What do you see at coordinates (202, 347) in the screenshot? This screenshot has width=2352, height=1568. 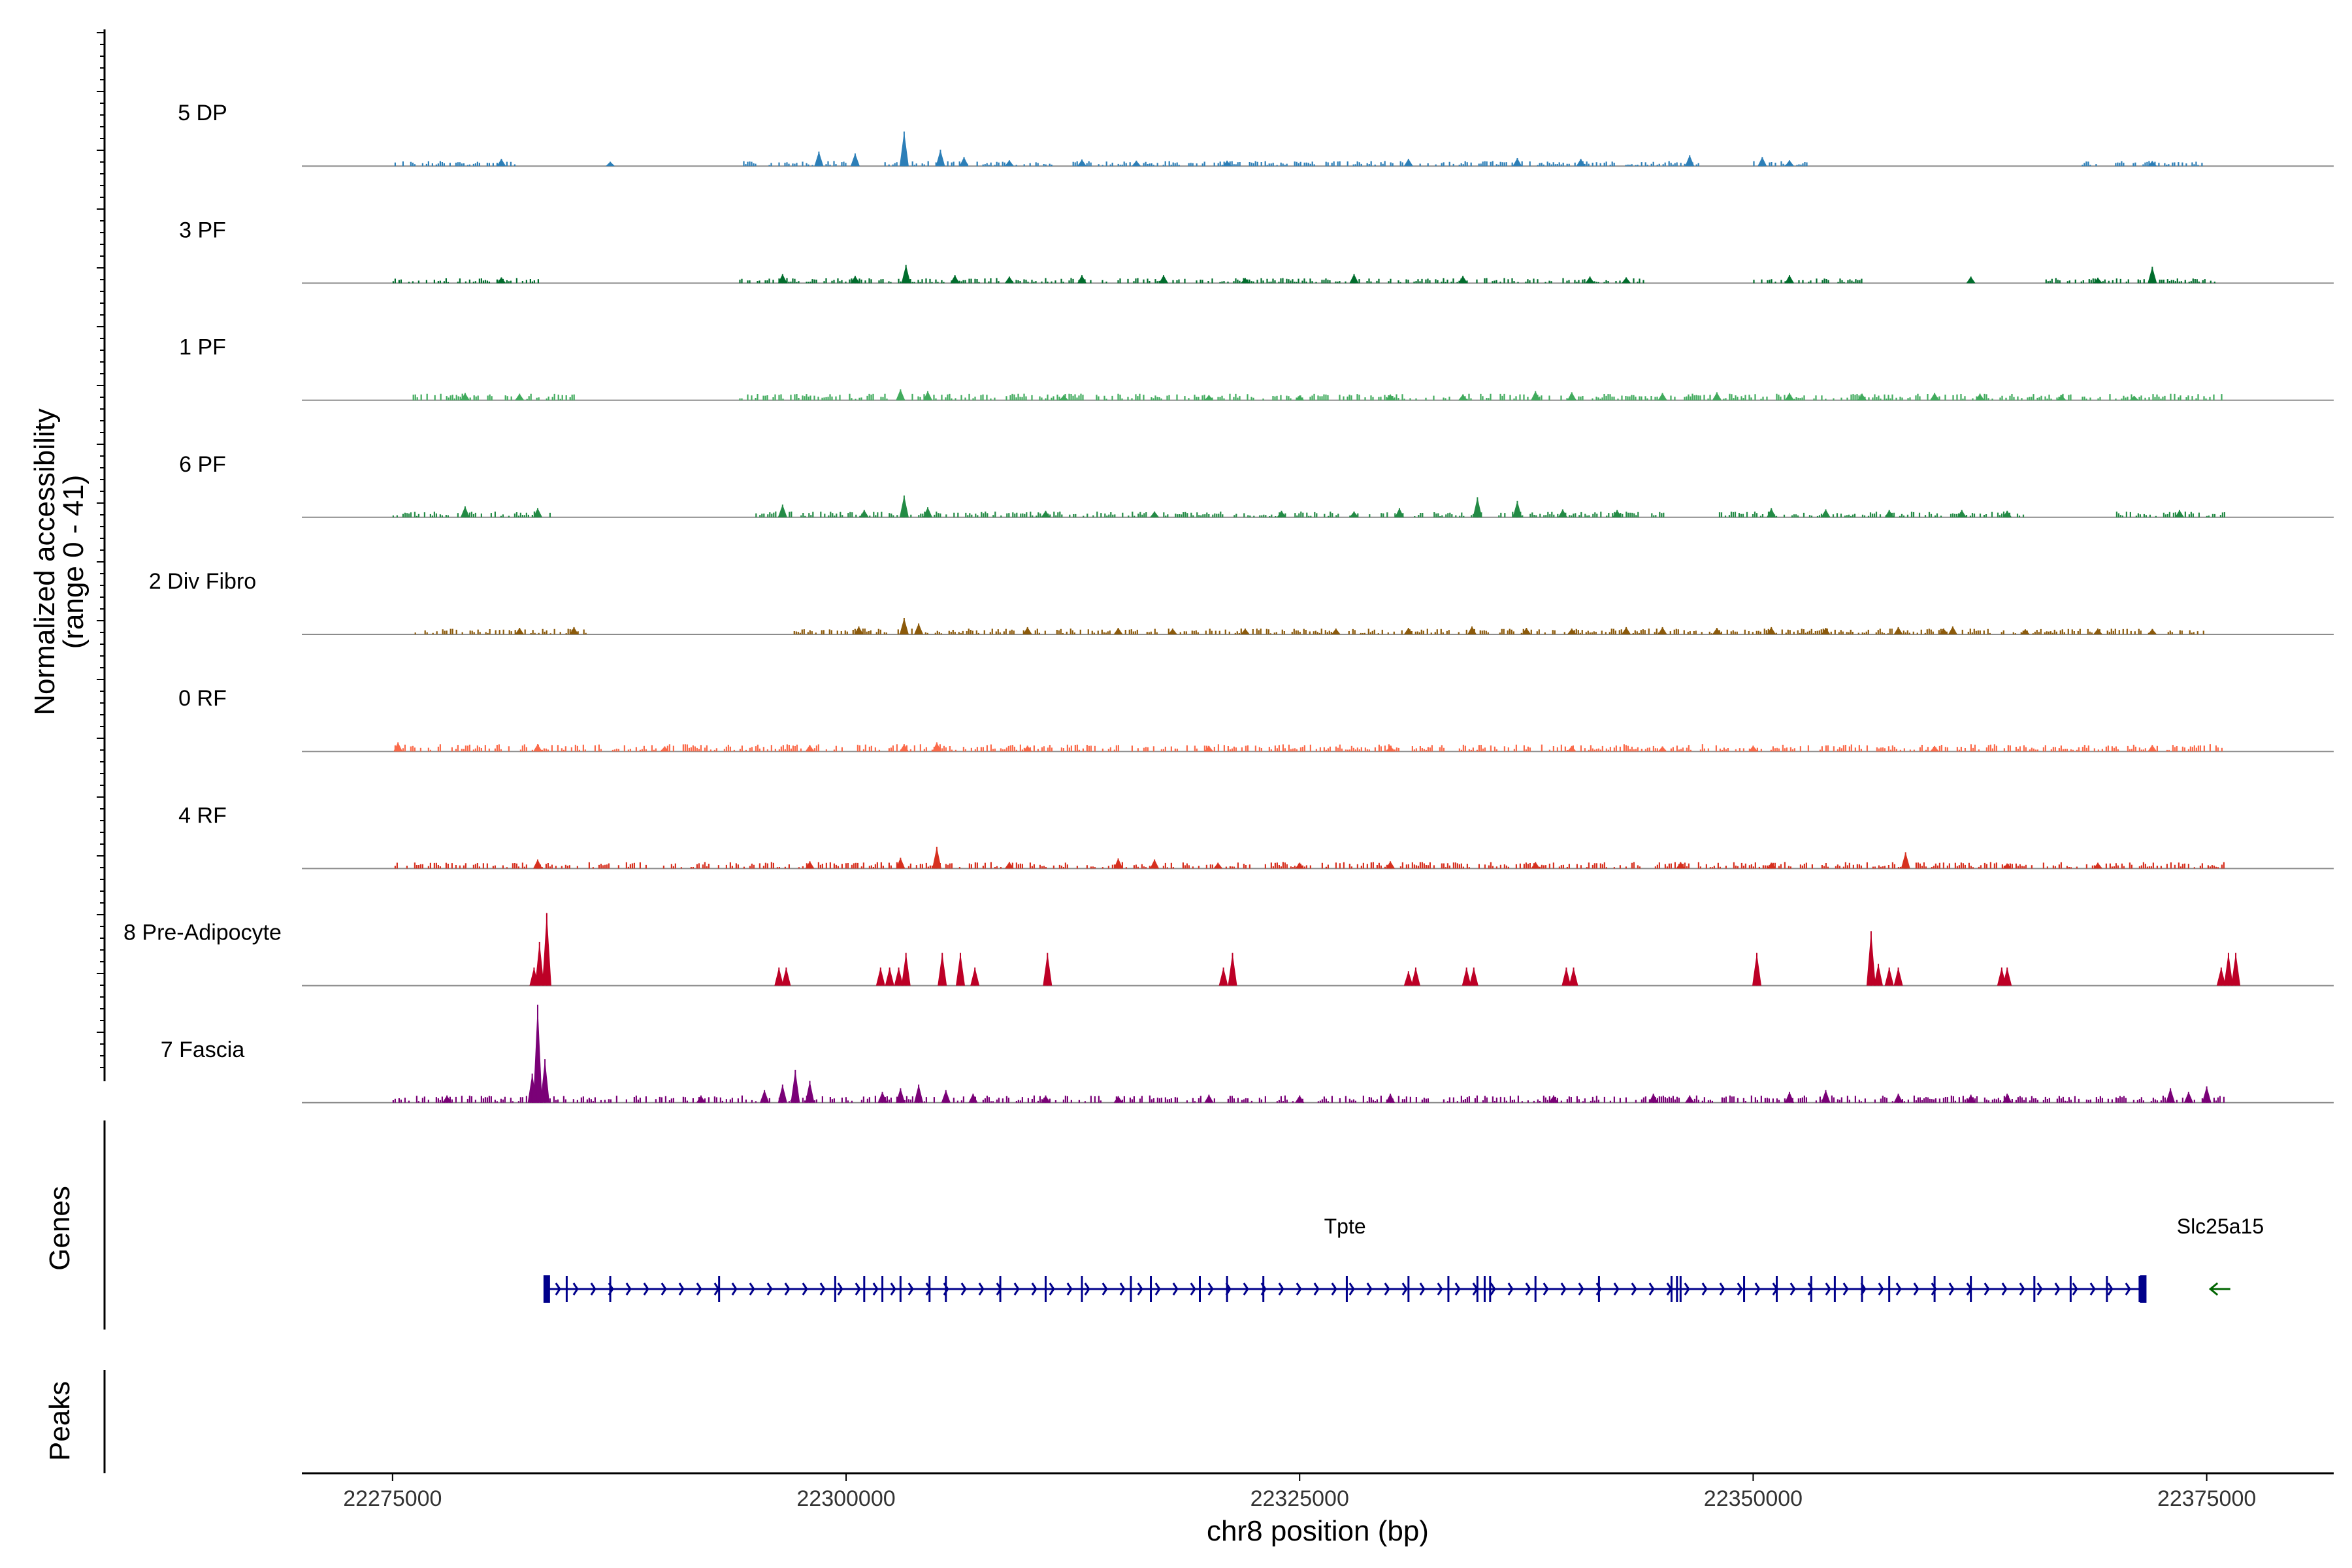 I see `track-label: 1 PF` at bounding box center [202, 347].